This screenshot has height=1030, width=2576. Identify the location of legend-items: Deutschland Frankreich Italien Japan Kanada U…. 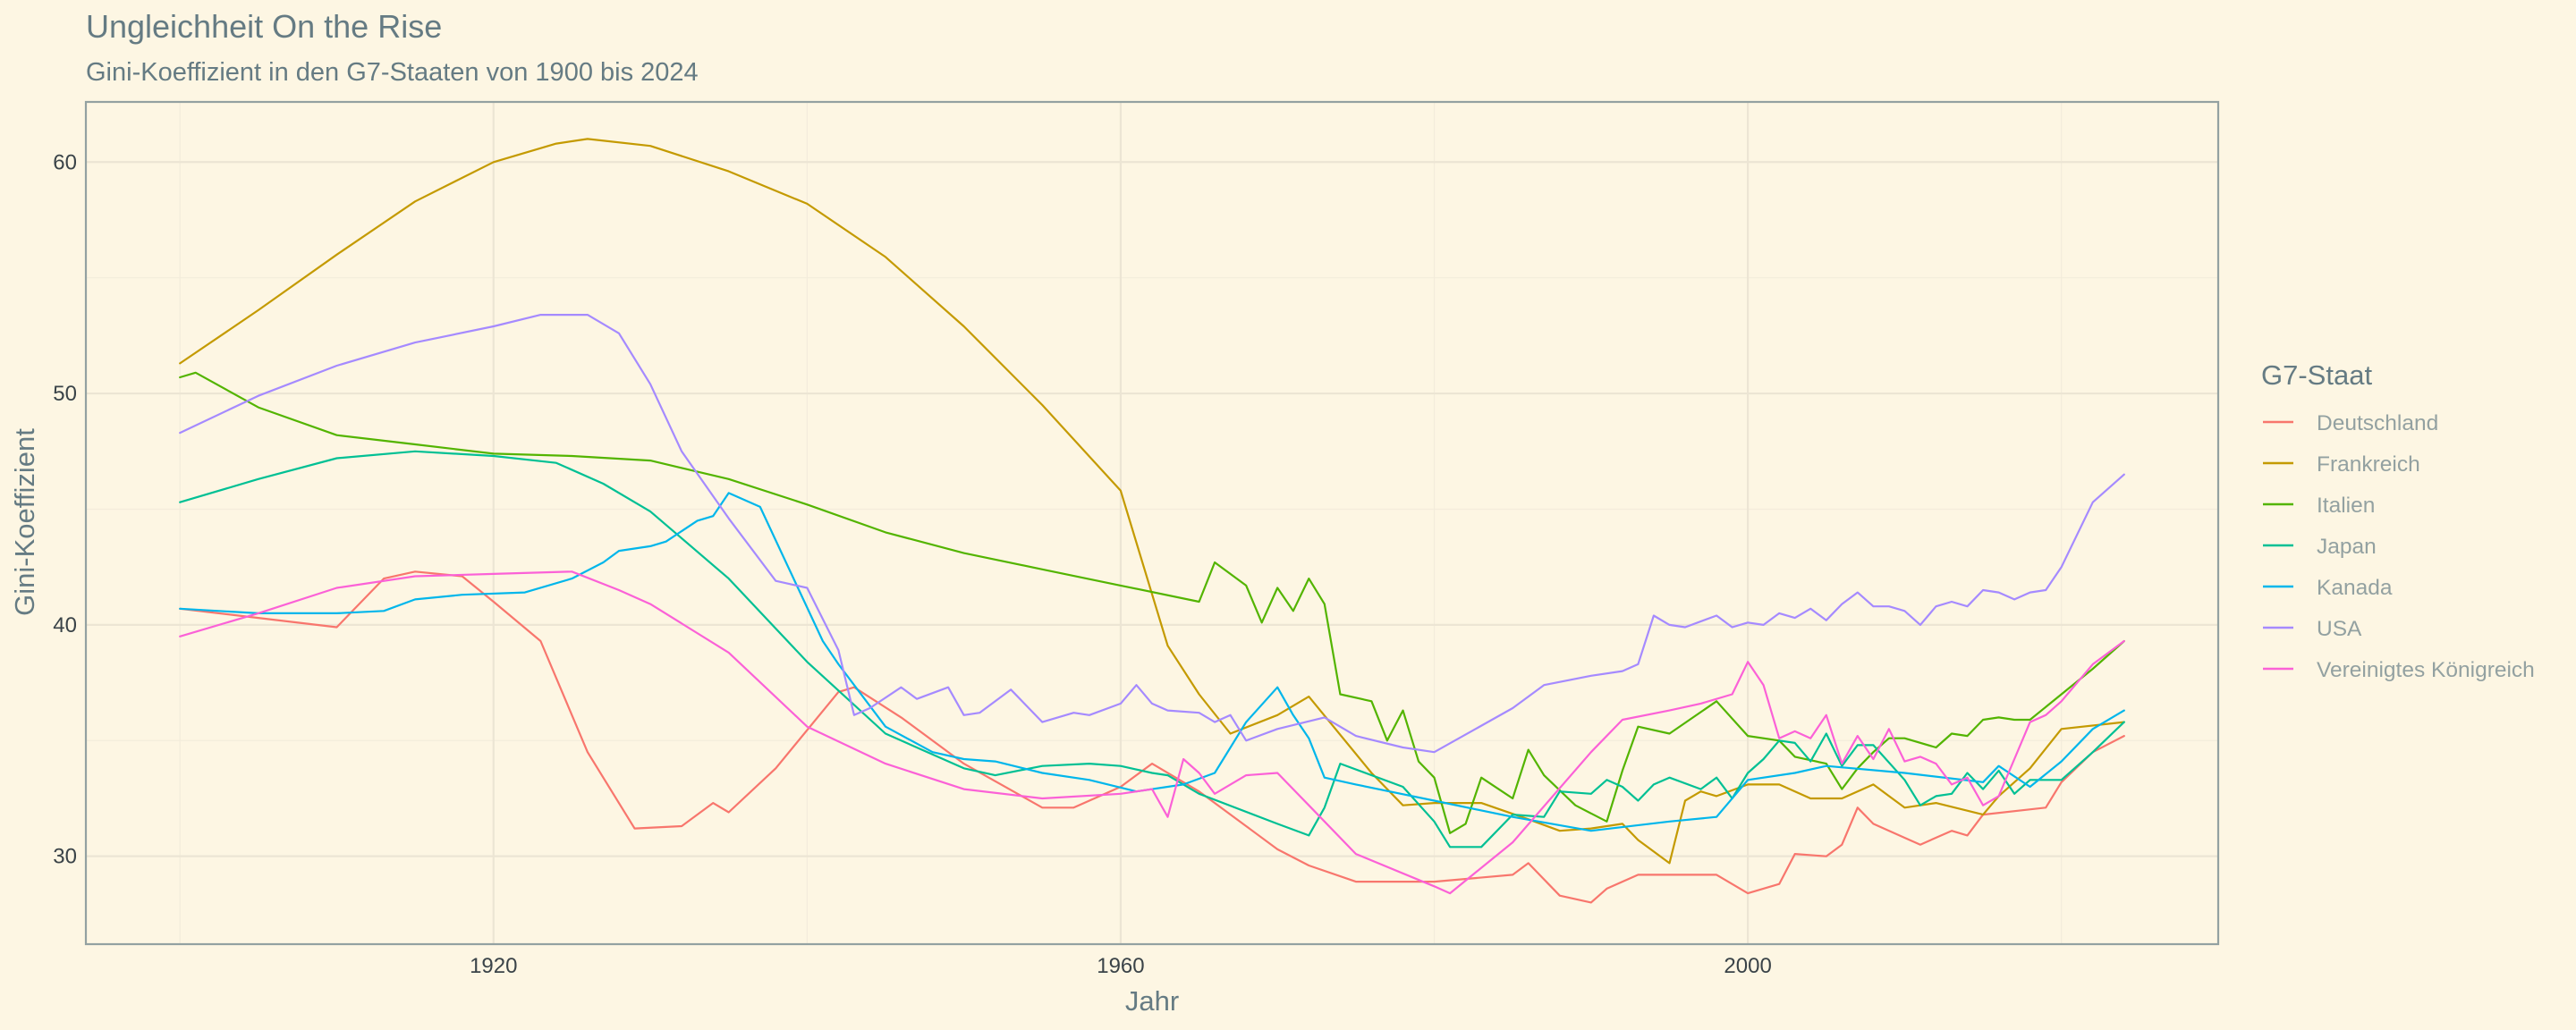
(2399, 546).